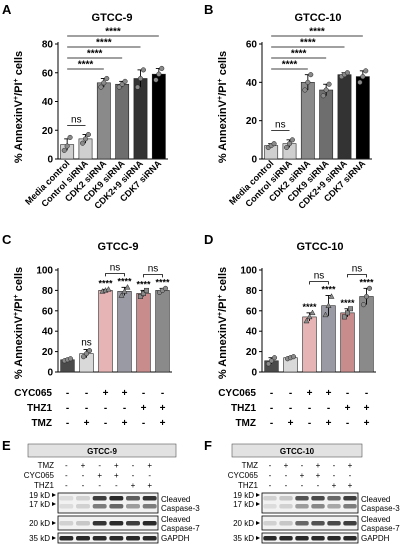 Image resolution: width=404 pixels, height=550 pixels. I want to click on treatment-table-c: CYC065 - - + + - - THZ1 - - - - + + TMZ - + - + - +, so click(89, 408).